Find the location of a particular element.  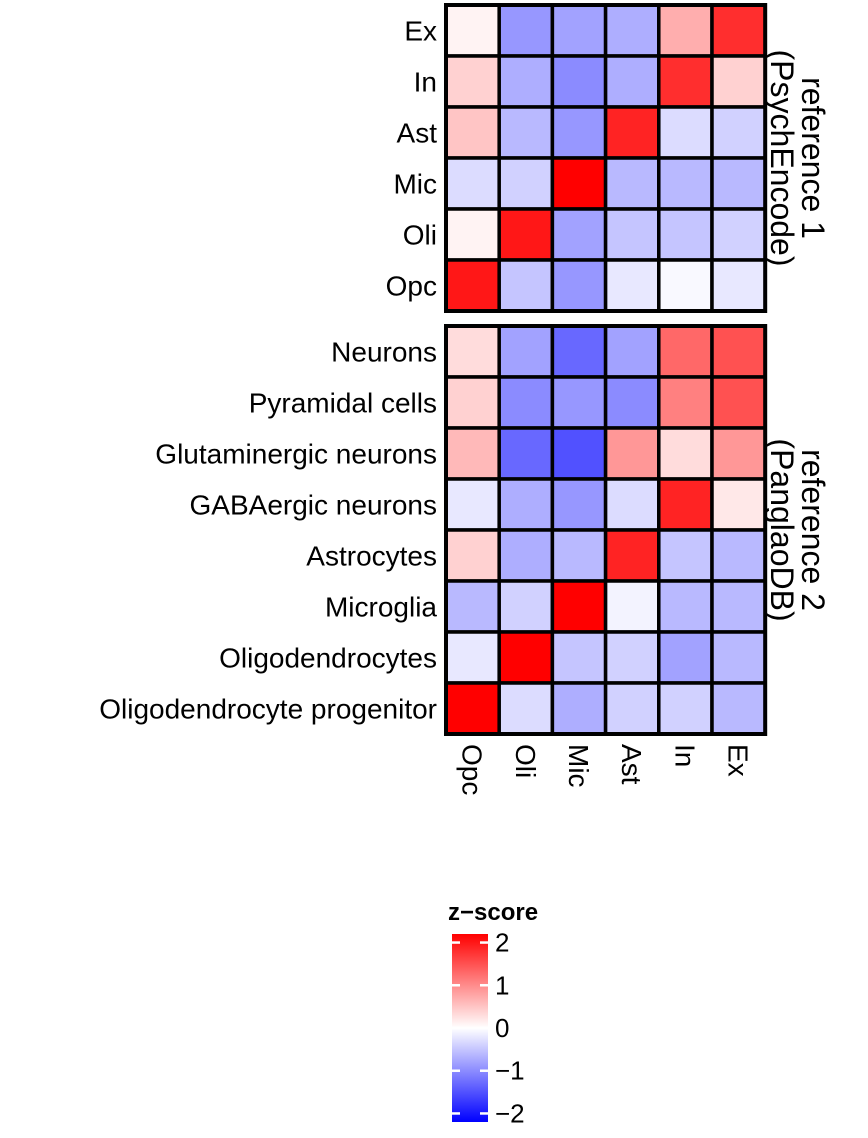

row-label: Mic is located at coordinates (415, 184).